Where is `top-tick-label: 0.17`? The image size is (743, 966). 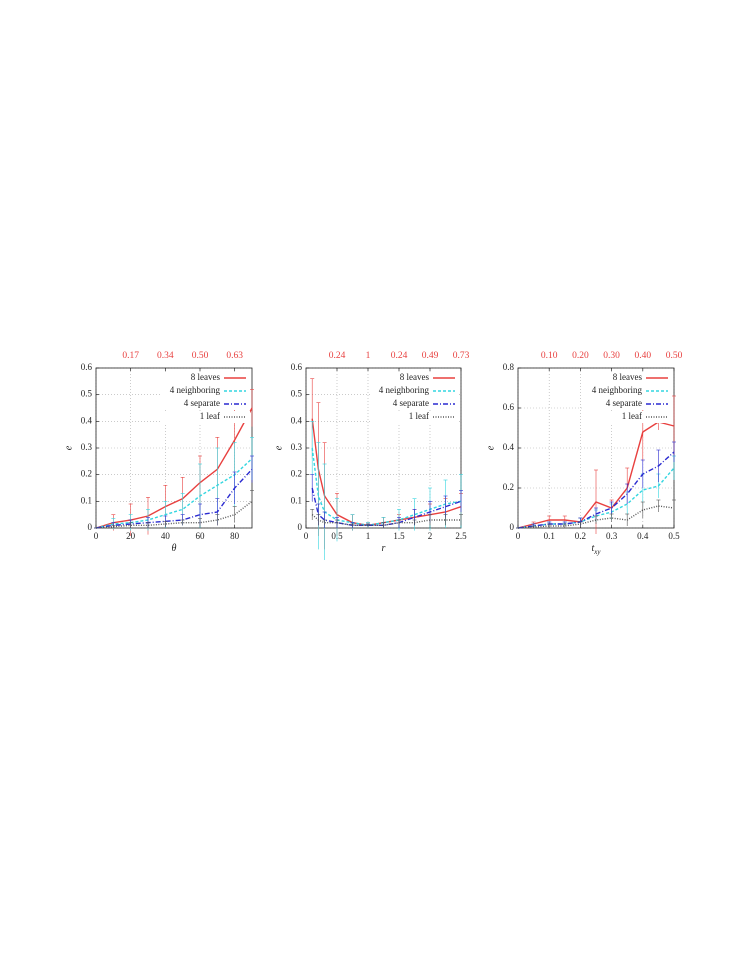
top-tick-label: 0.17 is located at coordinates (130, 356).